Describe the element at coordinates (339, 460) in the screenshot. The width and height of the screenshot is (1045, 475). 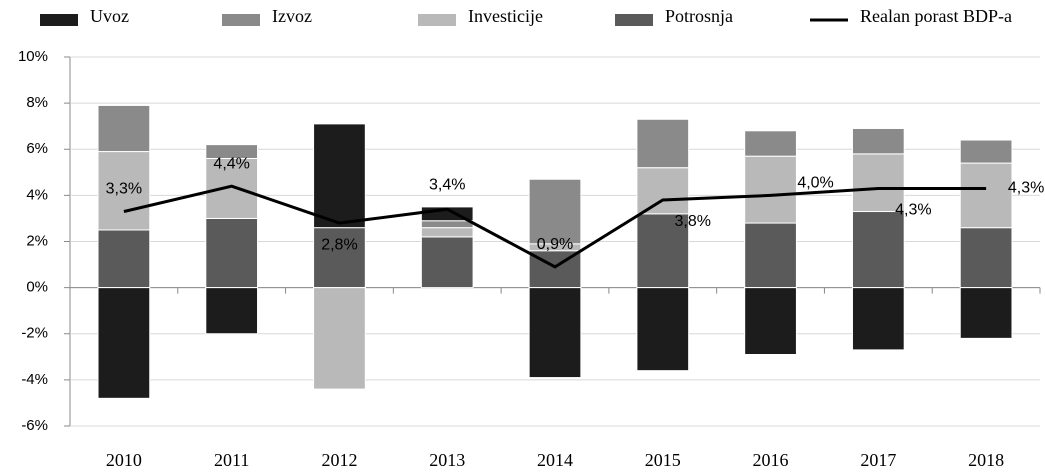
I see `x-tick-label: 2012` at that location.